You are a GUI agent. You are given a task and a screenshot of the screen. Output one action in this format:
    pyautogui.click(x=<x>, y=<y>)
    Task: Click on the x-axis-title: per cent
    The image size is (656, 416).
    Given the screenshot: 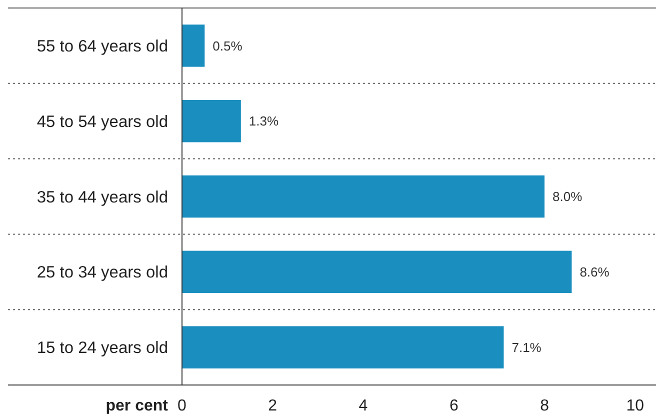 What is the action you would take?
    pyautogui.click(x=137, y=406)
    